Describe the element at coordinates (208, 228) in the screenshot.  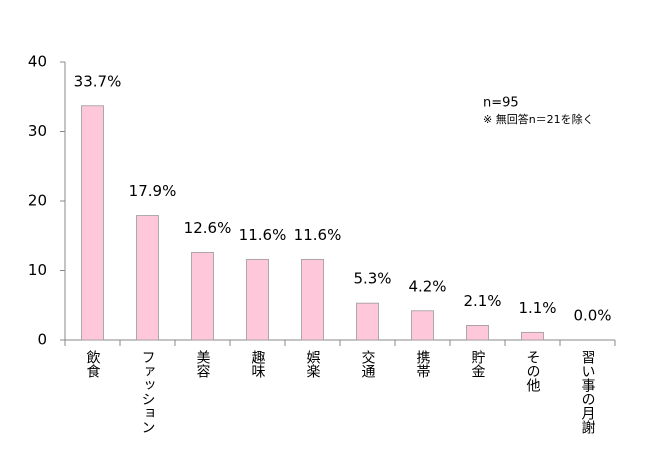
I see `value-label: 12.6%` at that location.